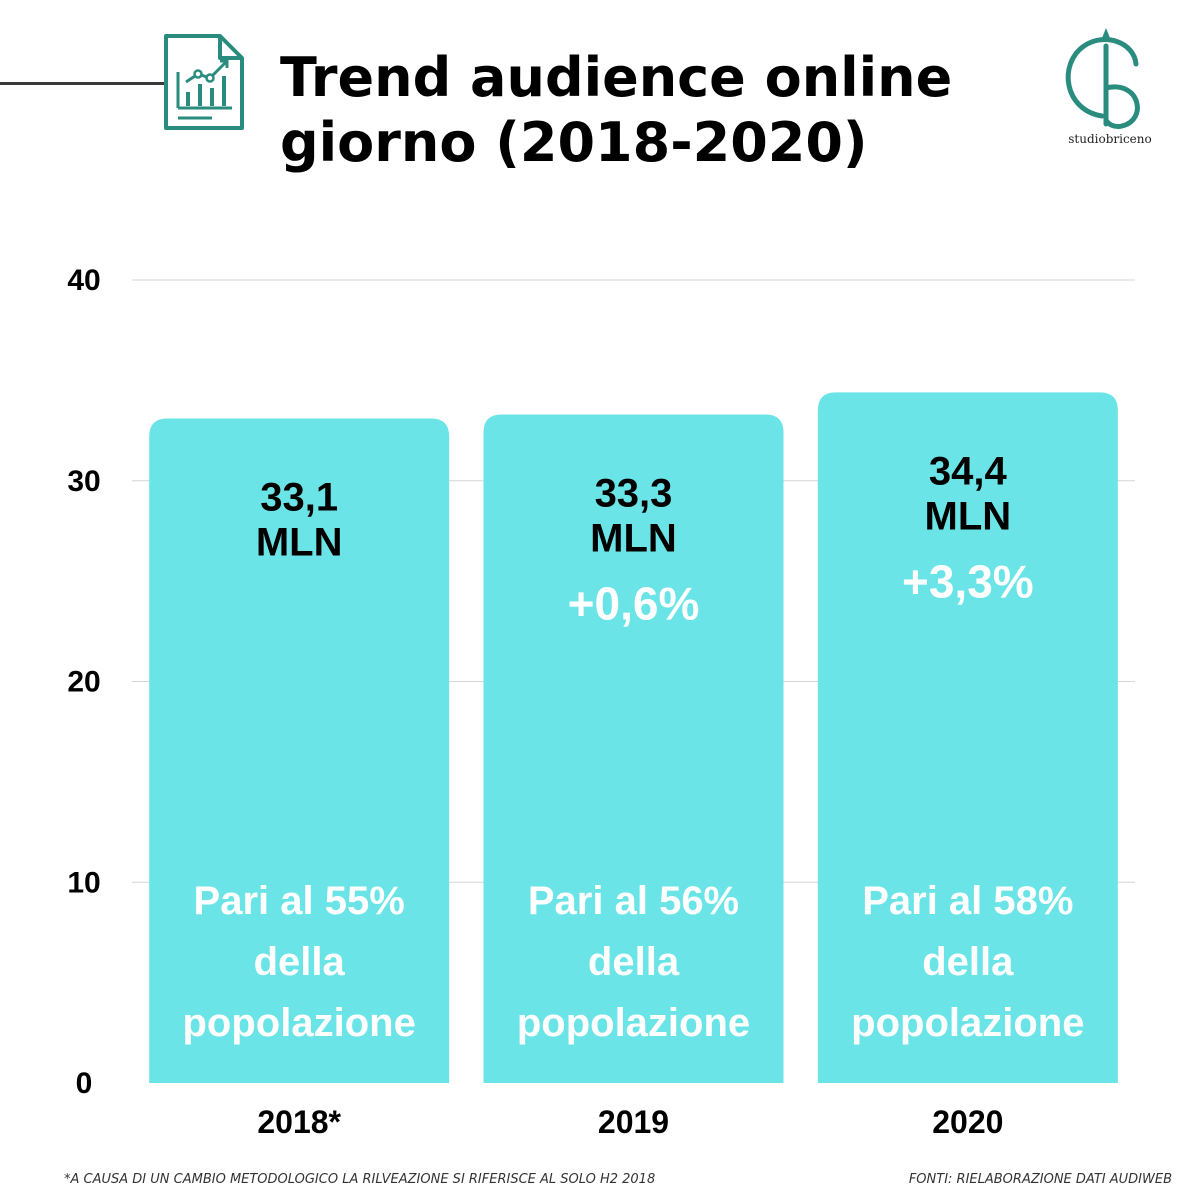 This screenshot has width=1200, height=1200. I want to click on studiobriceno-logo-icon, so click(1102, 78).